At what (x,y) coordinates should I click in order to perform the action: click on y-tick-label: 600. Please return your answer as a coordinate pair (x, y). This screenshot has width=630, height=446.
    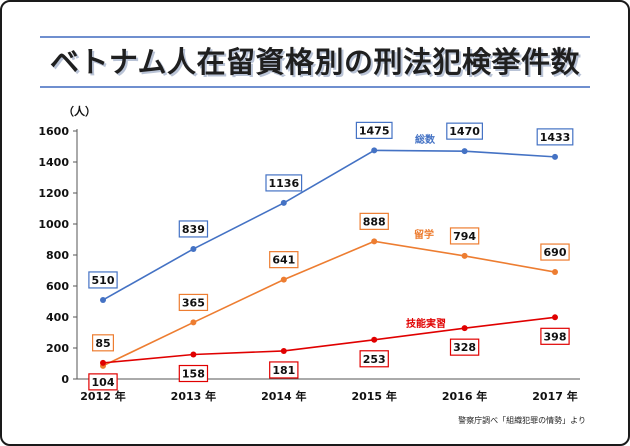
    Looking at the image, I should click on (57, 286).